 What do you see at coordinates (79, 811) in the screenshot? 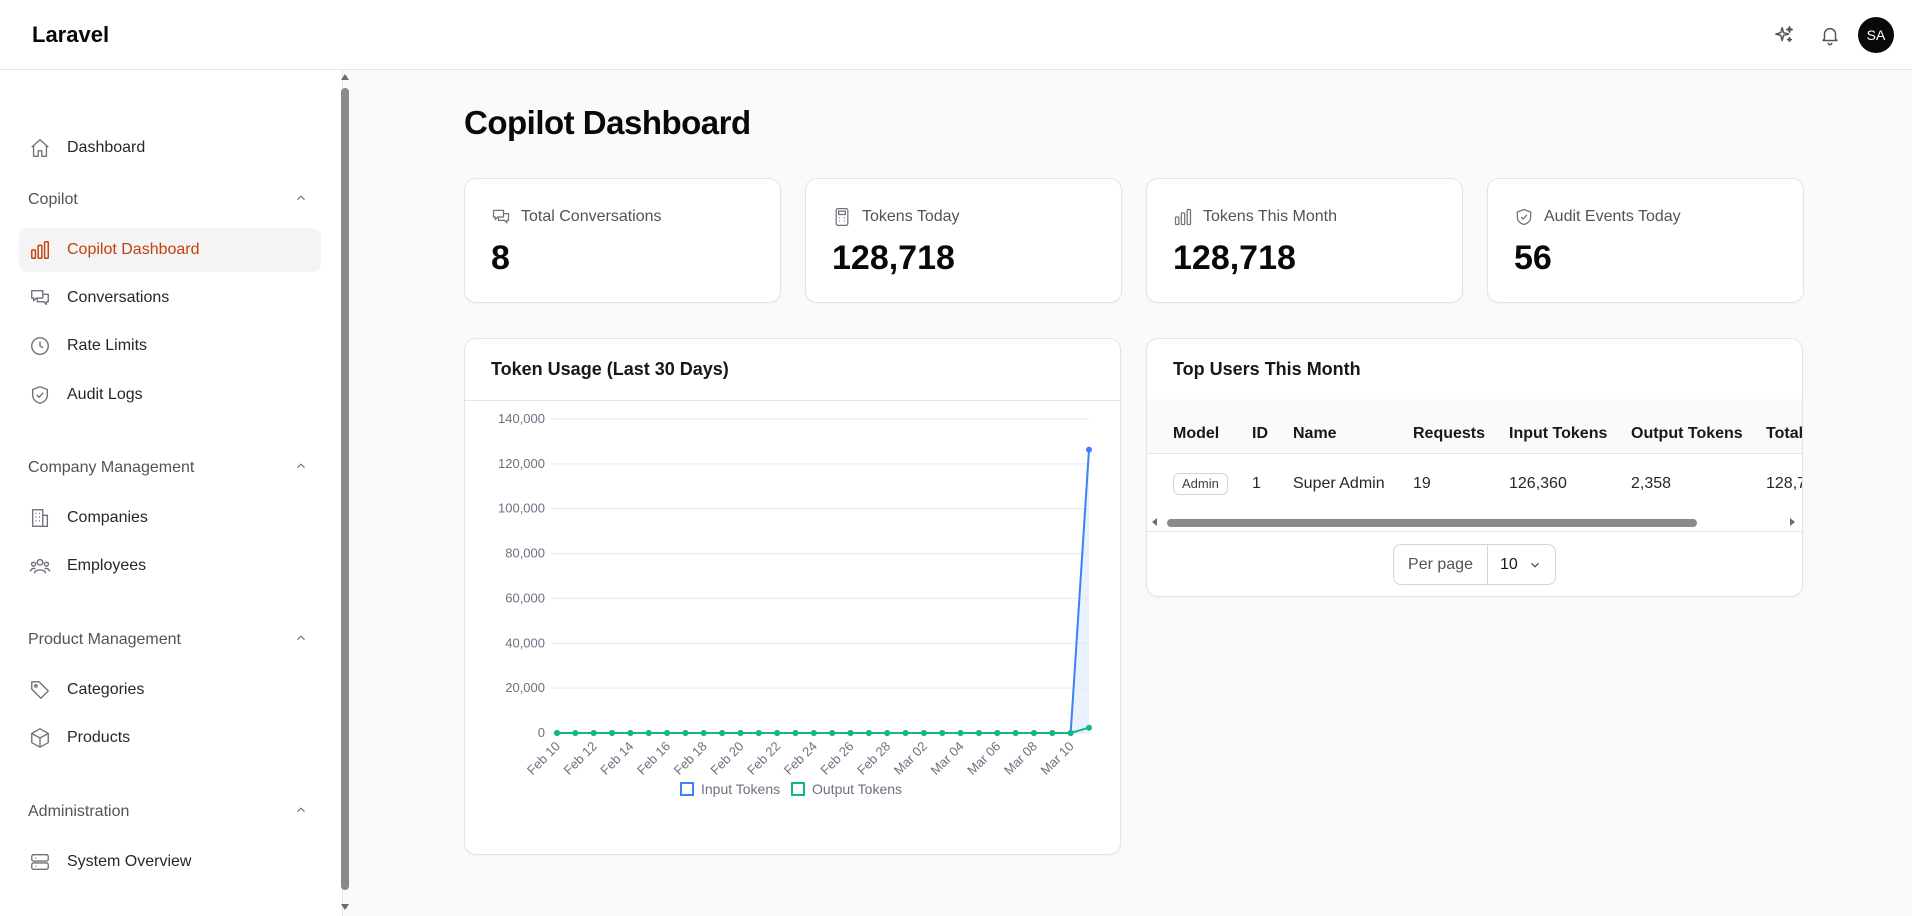
I see `sidebar-group-label: Administration` at bounding box center [79, 811].